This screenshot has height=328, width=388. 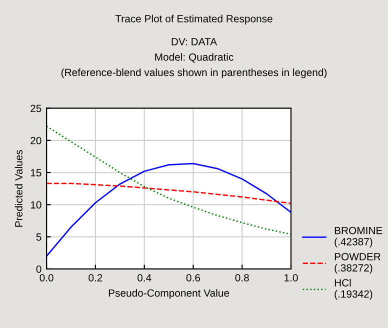 I want to click on legend-label: HCl (.19342), so click(x=353, y=289).